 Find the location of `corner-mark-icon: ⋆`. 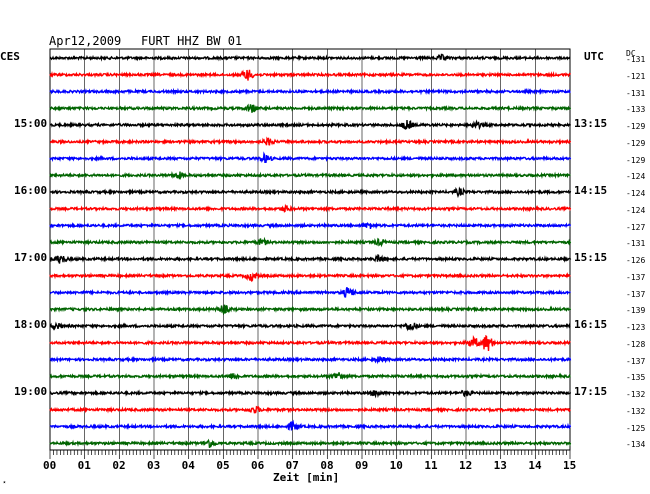

corner-mark-icon: ⋆ is located at coordinates (4, 482).